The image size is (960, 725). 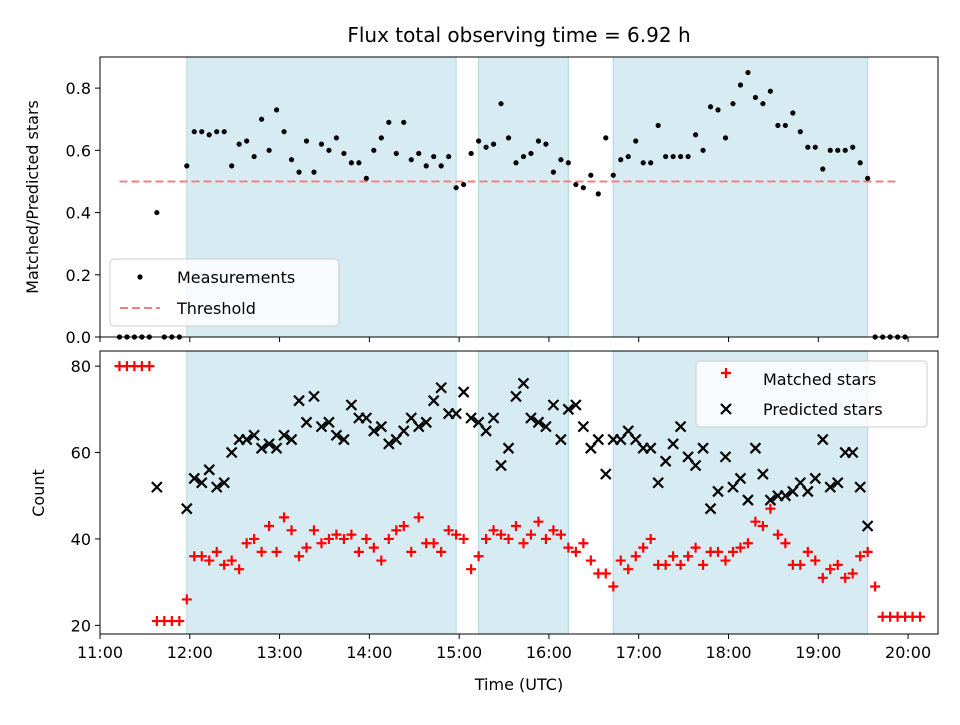 What do you see at coordinates (236, 277) in the screenshot?
I see `legend-label-measurements: Measurements` at bounding box center [236, 277].